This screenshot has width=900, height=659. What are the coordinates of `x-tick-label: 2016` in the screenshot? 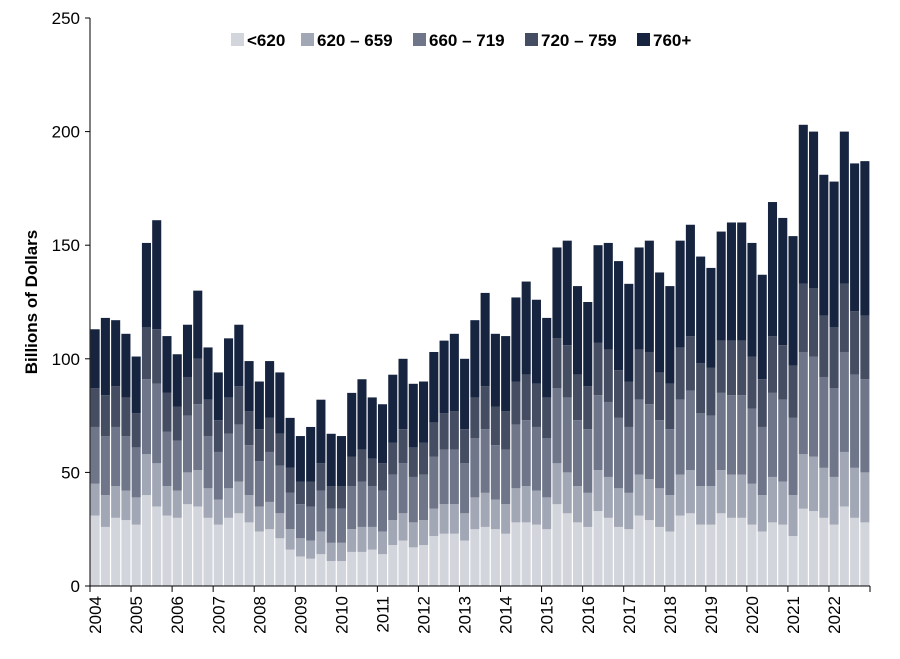 It's located at (588, 615).